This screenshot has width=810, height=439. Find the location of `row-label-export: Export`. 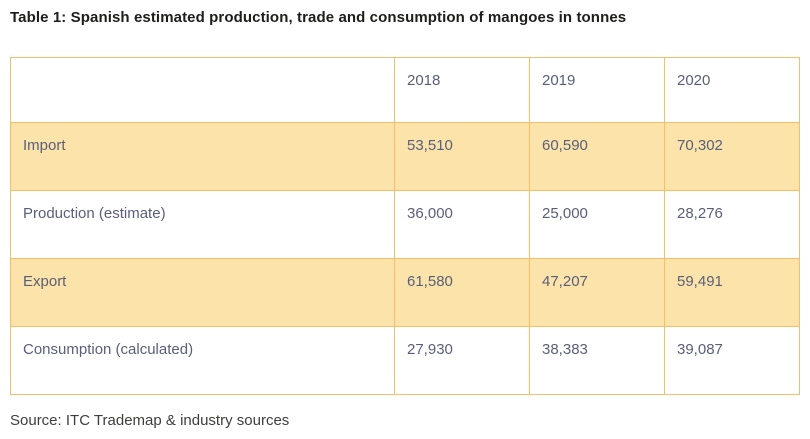

row-label-export: Export is located at coordinates (202, 292).